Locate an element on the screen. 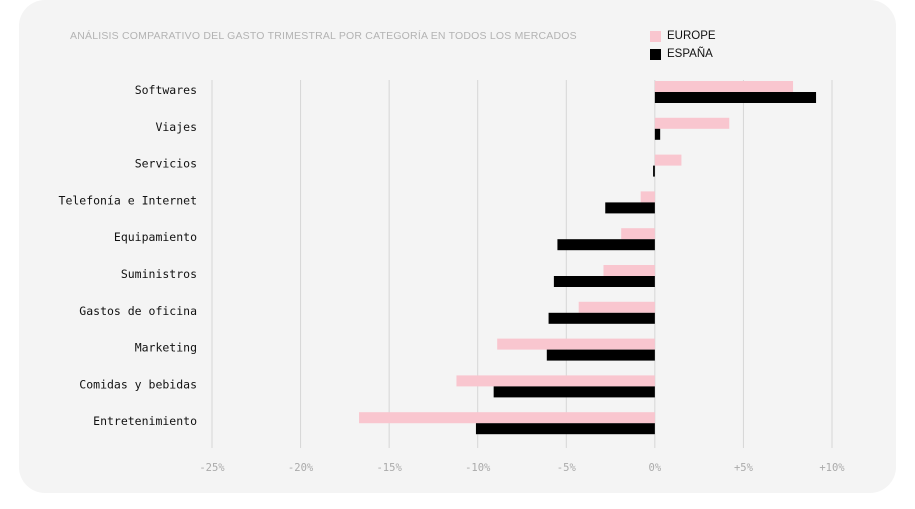 This screenshot has width=915, height=509. x-tick-label: -20% is located at coordinates (301, 468).